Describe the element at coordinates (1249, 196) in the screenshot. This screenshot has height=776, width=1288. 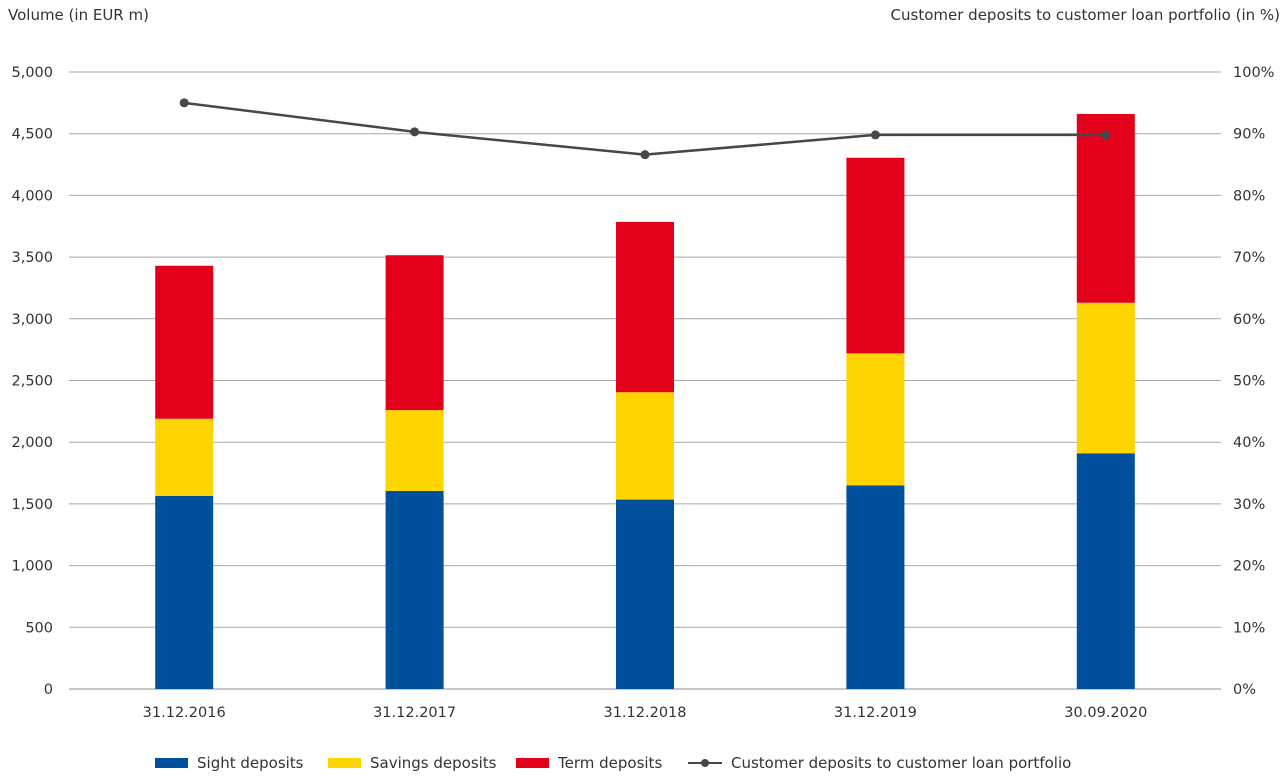
I see `y2-tick-label: 80%` at that location.